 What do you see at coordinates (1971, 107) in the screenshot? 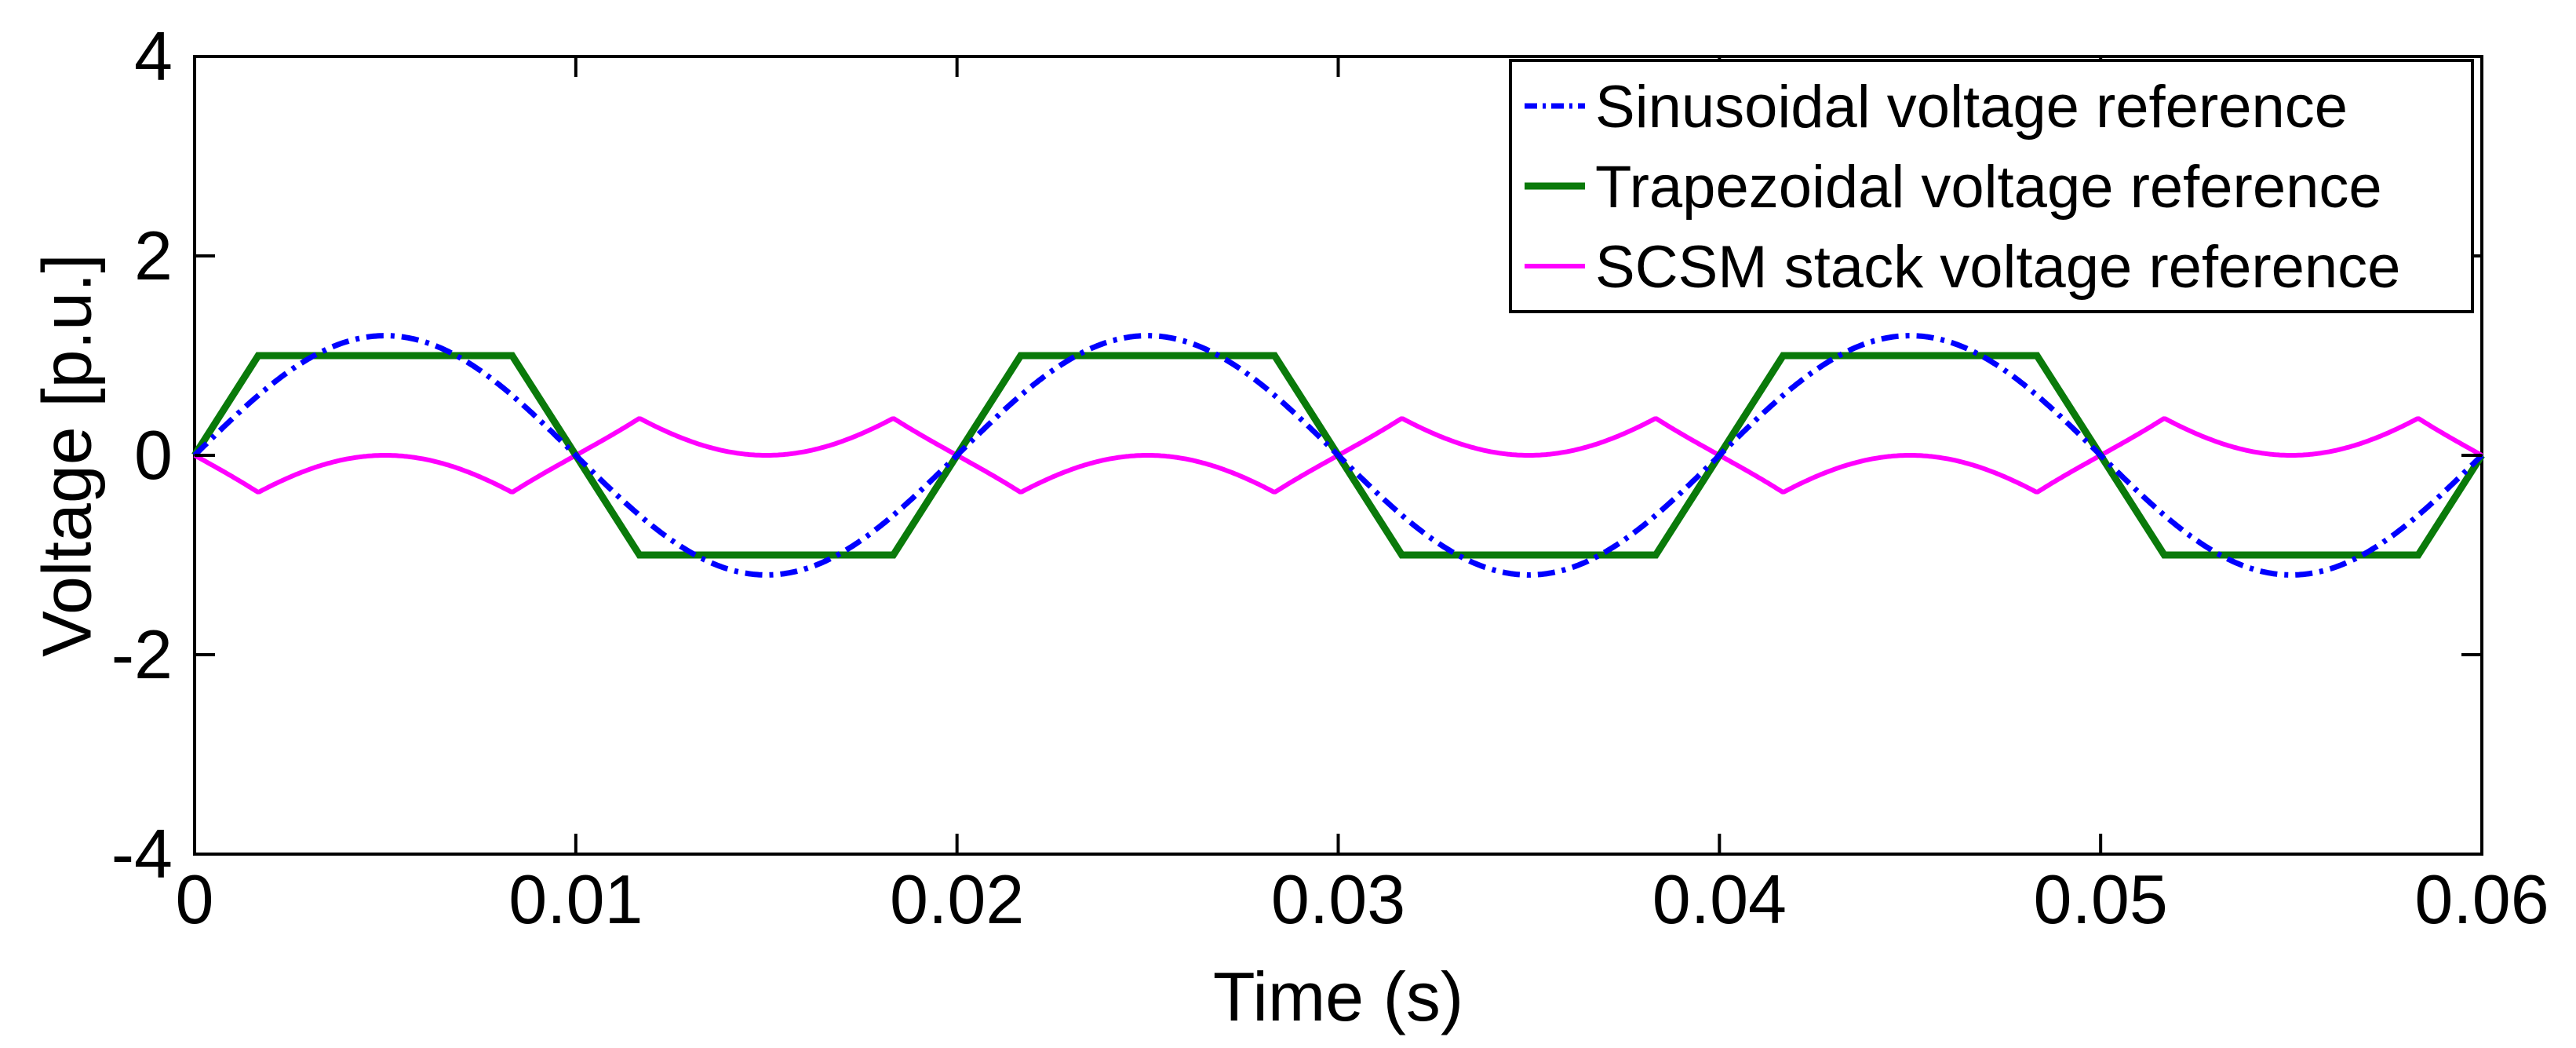
I see `legend-label: Sinusoidal voltage reference` at bounding box center [1971, 107].